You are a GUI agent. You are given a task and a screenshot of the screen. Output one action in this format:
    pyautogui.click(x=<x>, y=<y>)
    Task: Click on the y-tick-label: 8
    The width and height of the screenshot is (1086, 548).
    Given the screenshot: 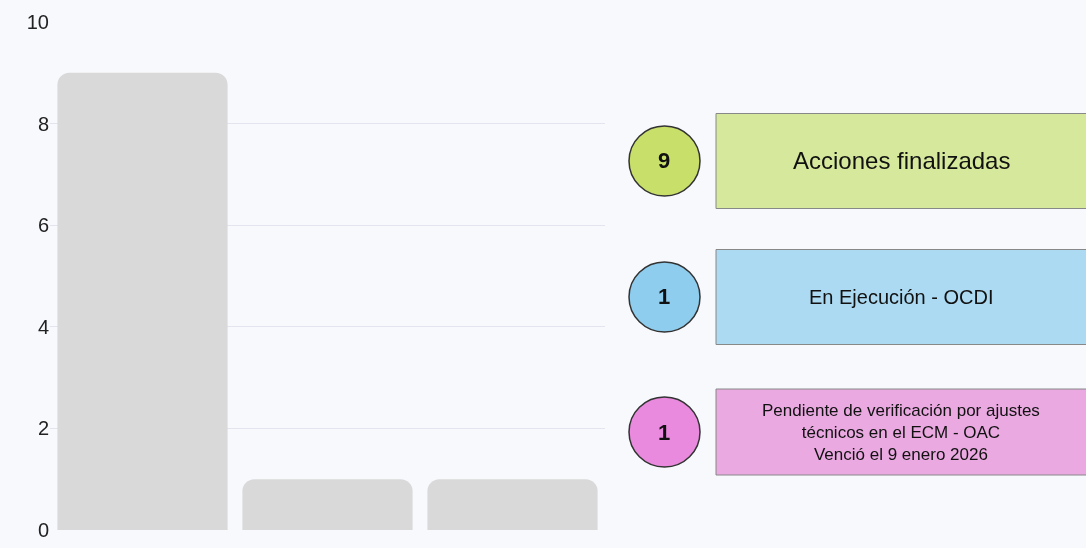 What is the action you would take?
    pyautogui.click(x=43, y=123)
    